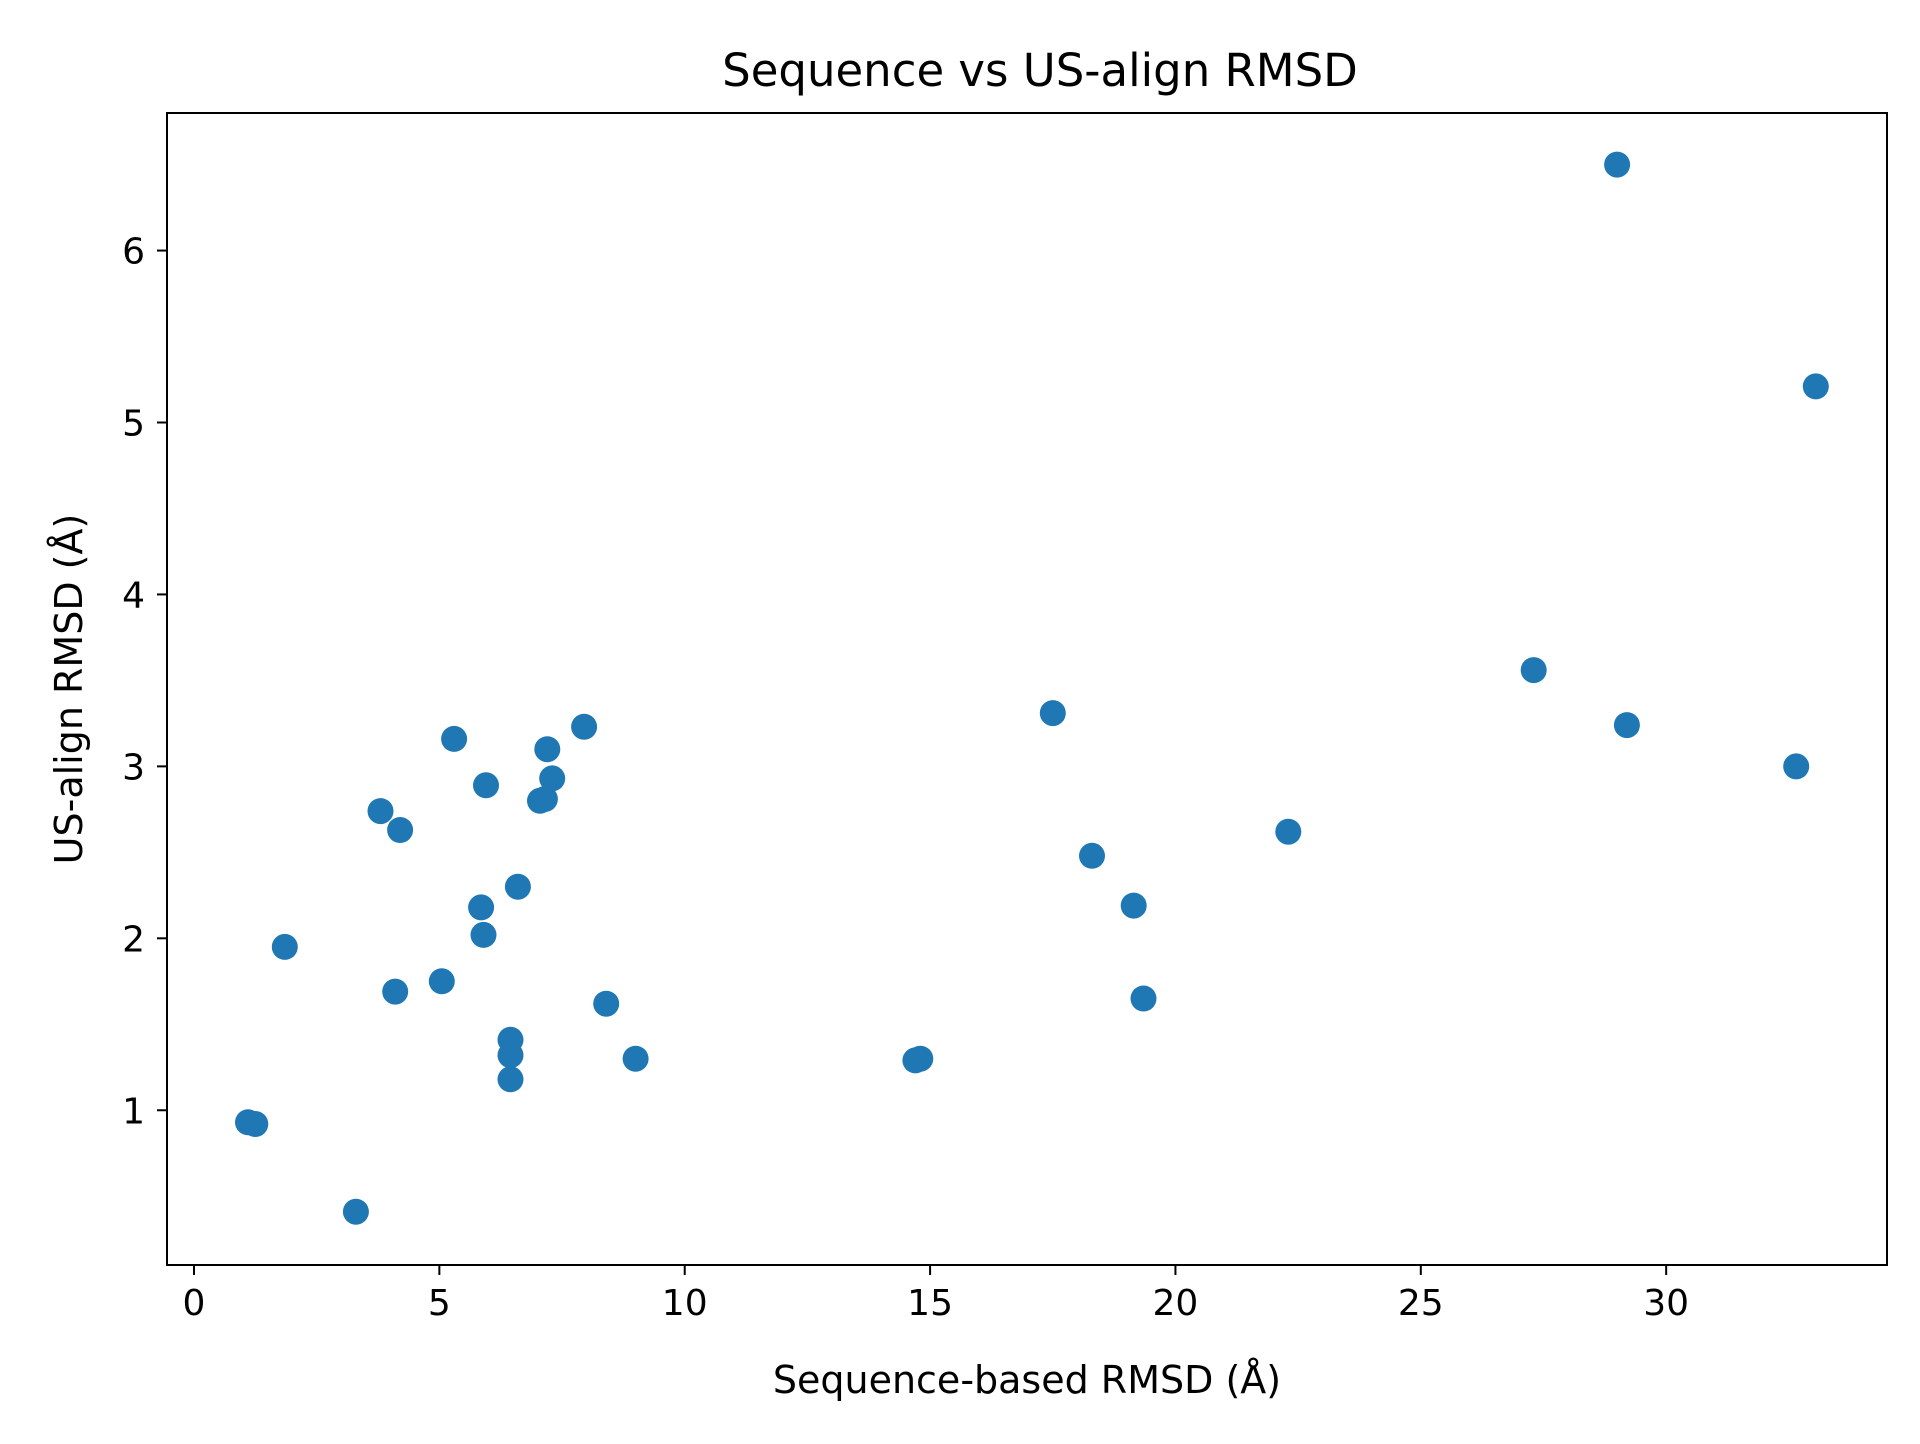  Describe the element at coordinates (69, 689) in the screenshot. I see `y-axis-label: US-align RMSD (Å)` at that location.